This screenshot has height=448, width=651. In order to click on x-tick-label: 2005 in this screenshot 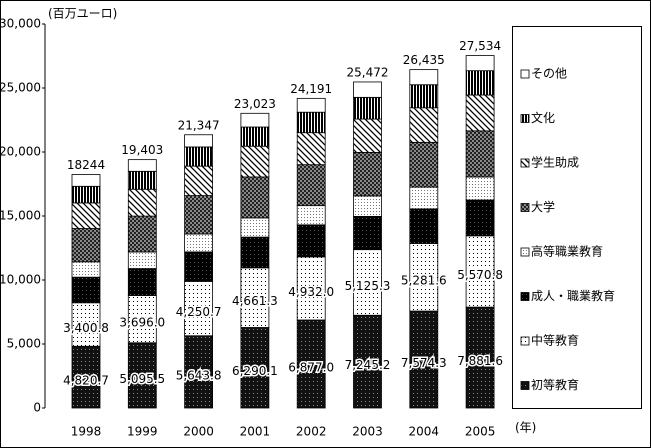, I will do `click(480, 432)`.